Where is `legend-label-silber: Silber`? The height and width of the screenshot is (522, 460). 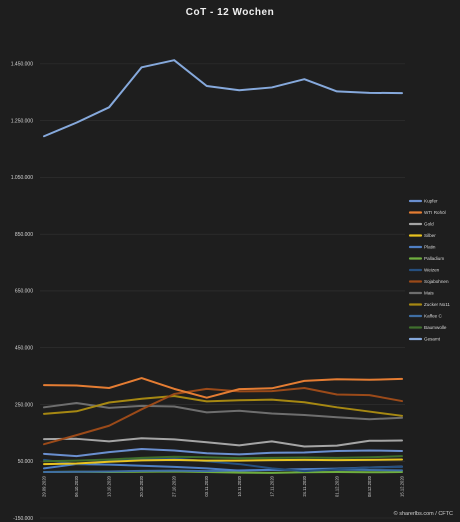
legend-label-silber: Silber is located at coordinates (430, 235).